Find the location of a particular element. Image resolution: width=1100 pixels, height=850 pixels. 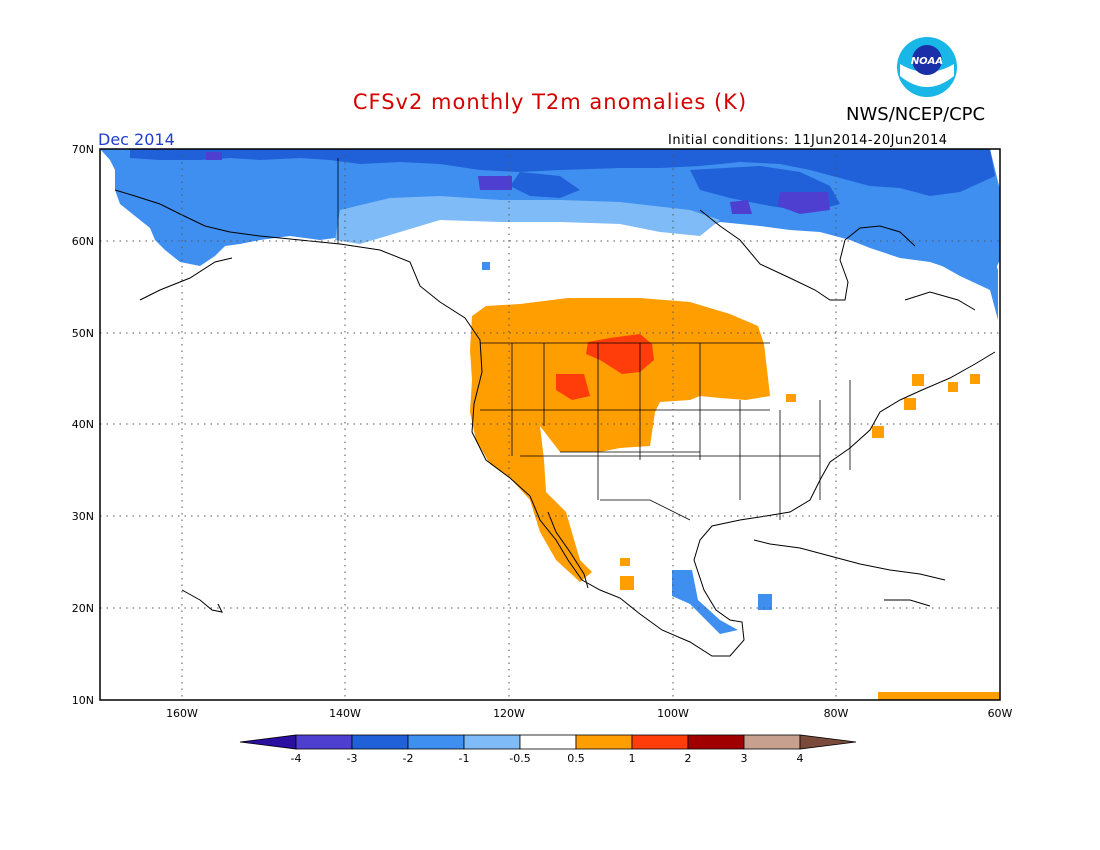

lon-tick-label: 120W is located at coordinates (509, 713).